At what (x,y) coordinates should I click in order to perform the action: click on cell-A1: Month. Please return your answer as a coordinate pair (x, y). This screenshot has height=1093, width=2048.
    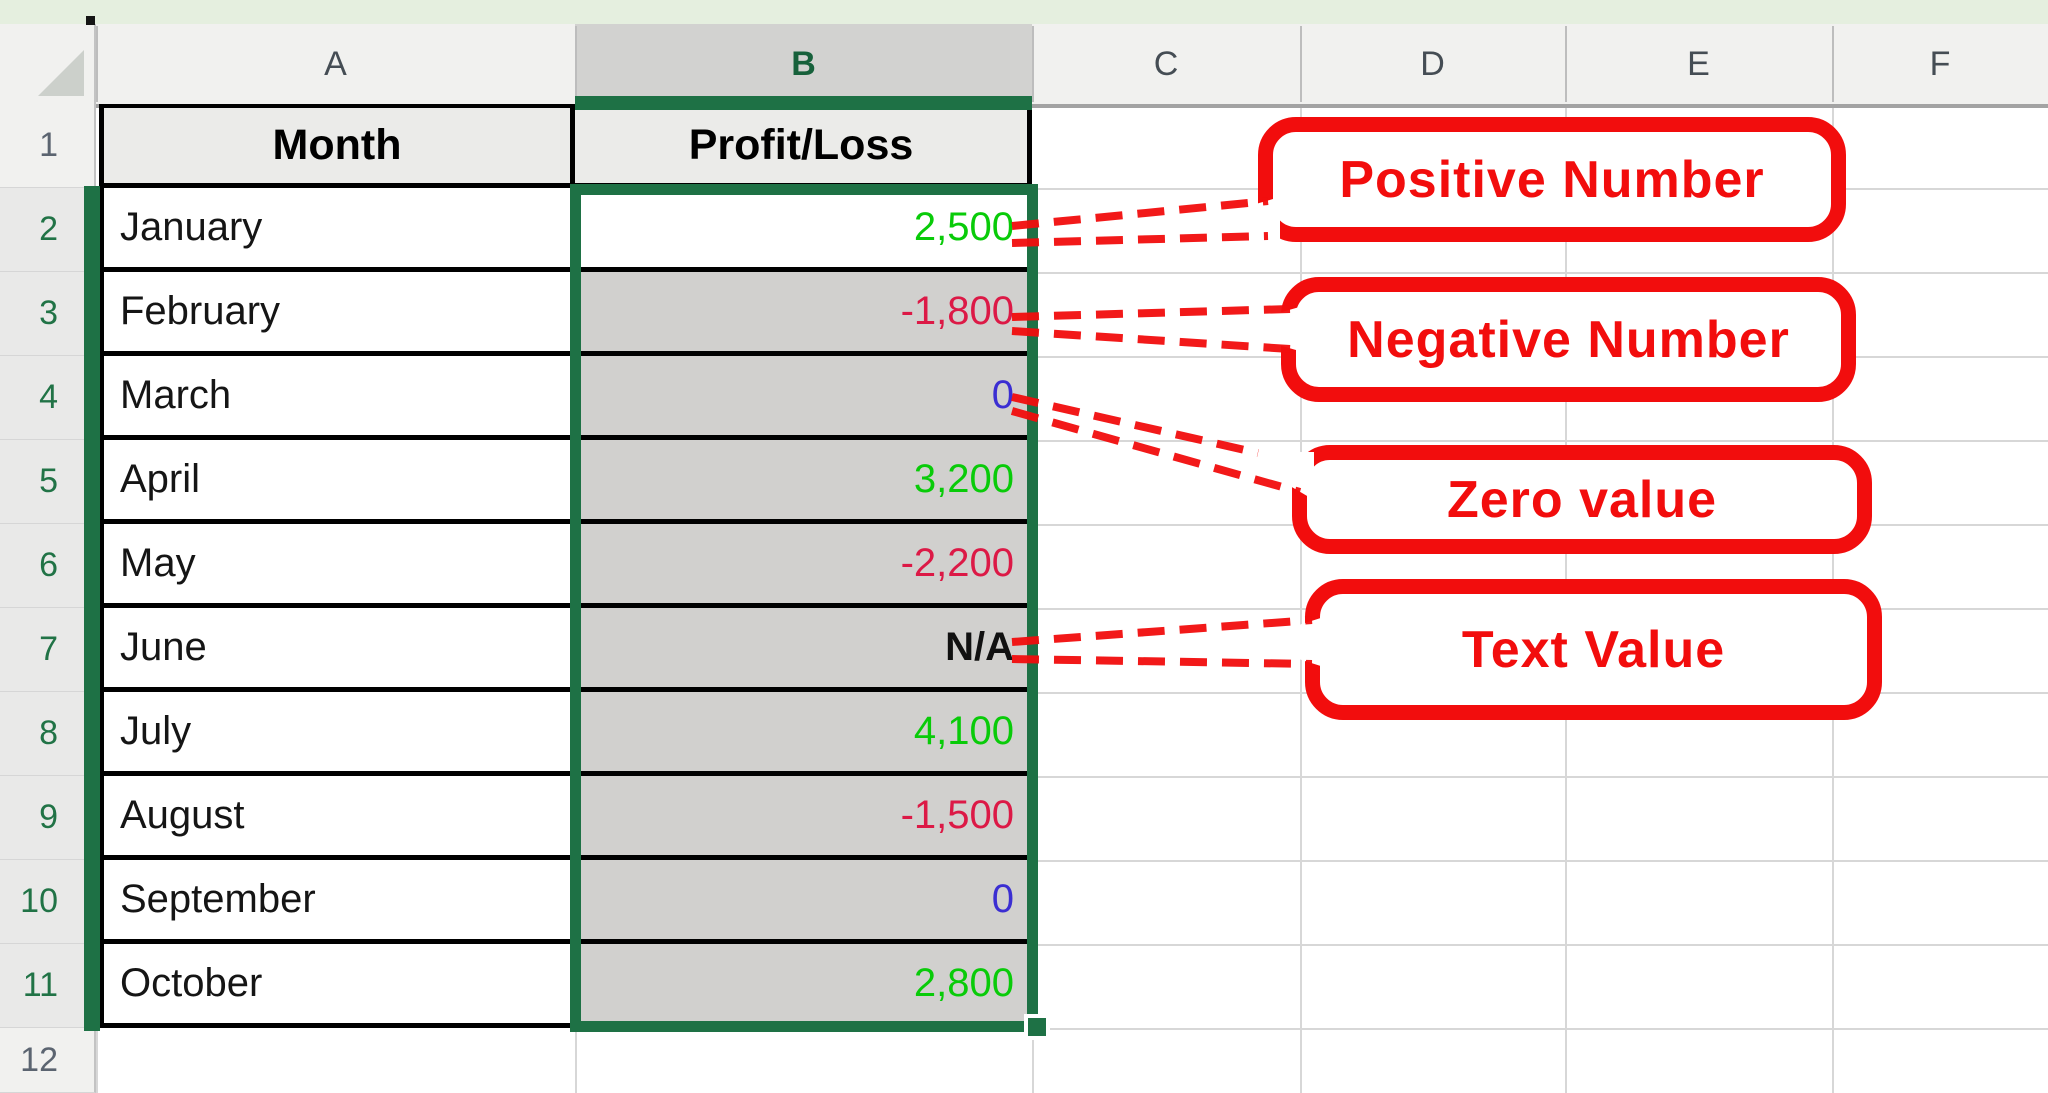
    Looking at the image, I should click on (339, 146).